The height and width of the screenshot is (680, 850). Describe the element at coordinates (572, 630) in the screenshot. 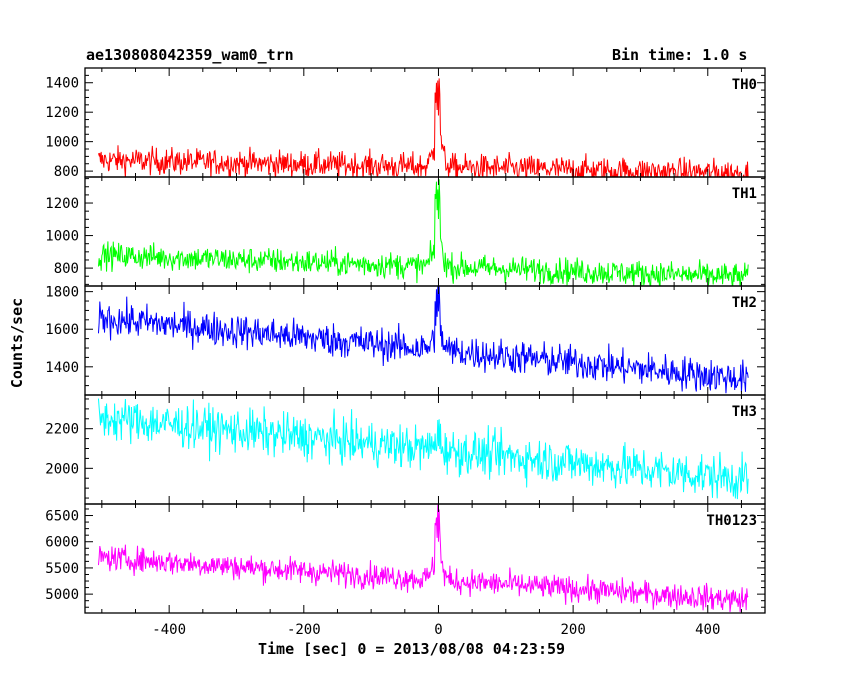

I see `x-tick-label: 200` at that location.